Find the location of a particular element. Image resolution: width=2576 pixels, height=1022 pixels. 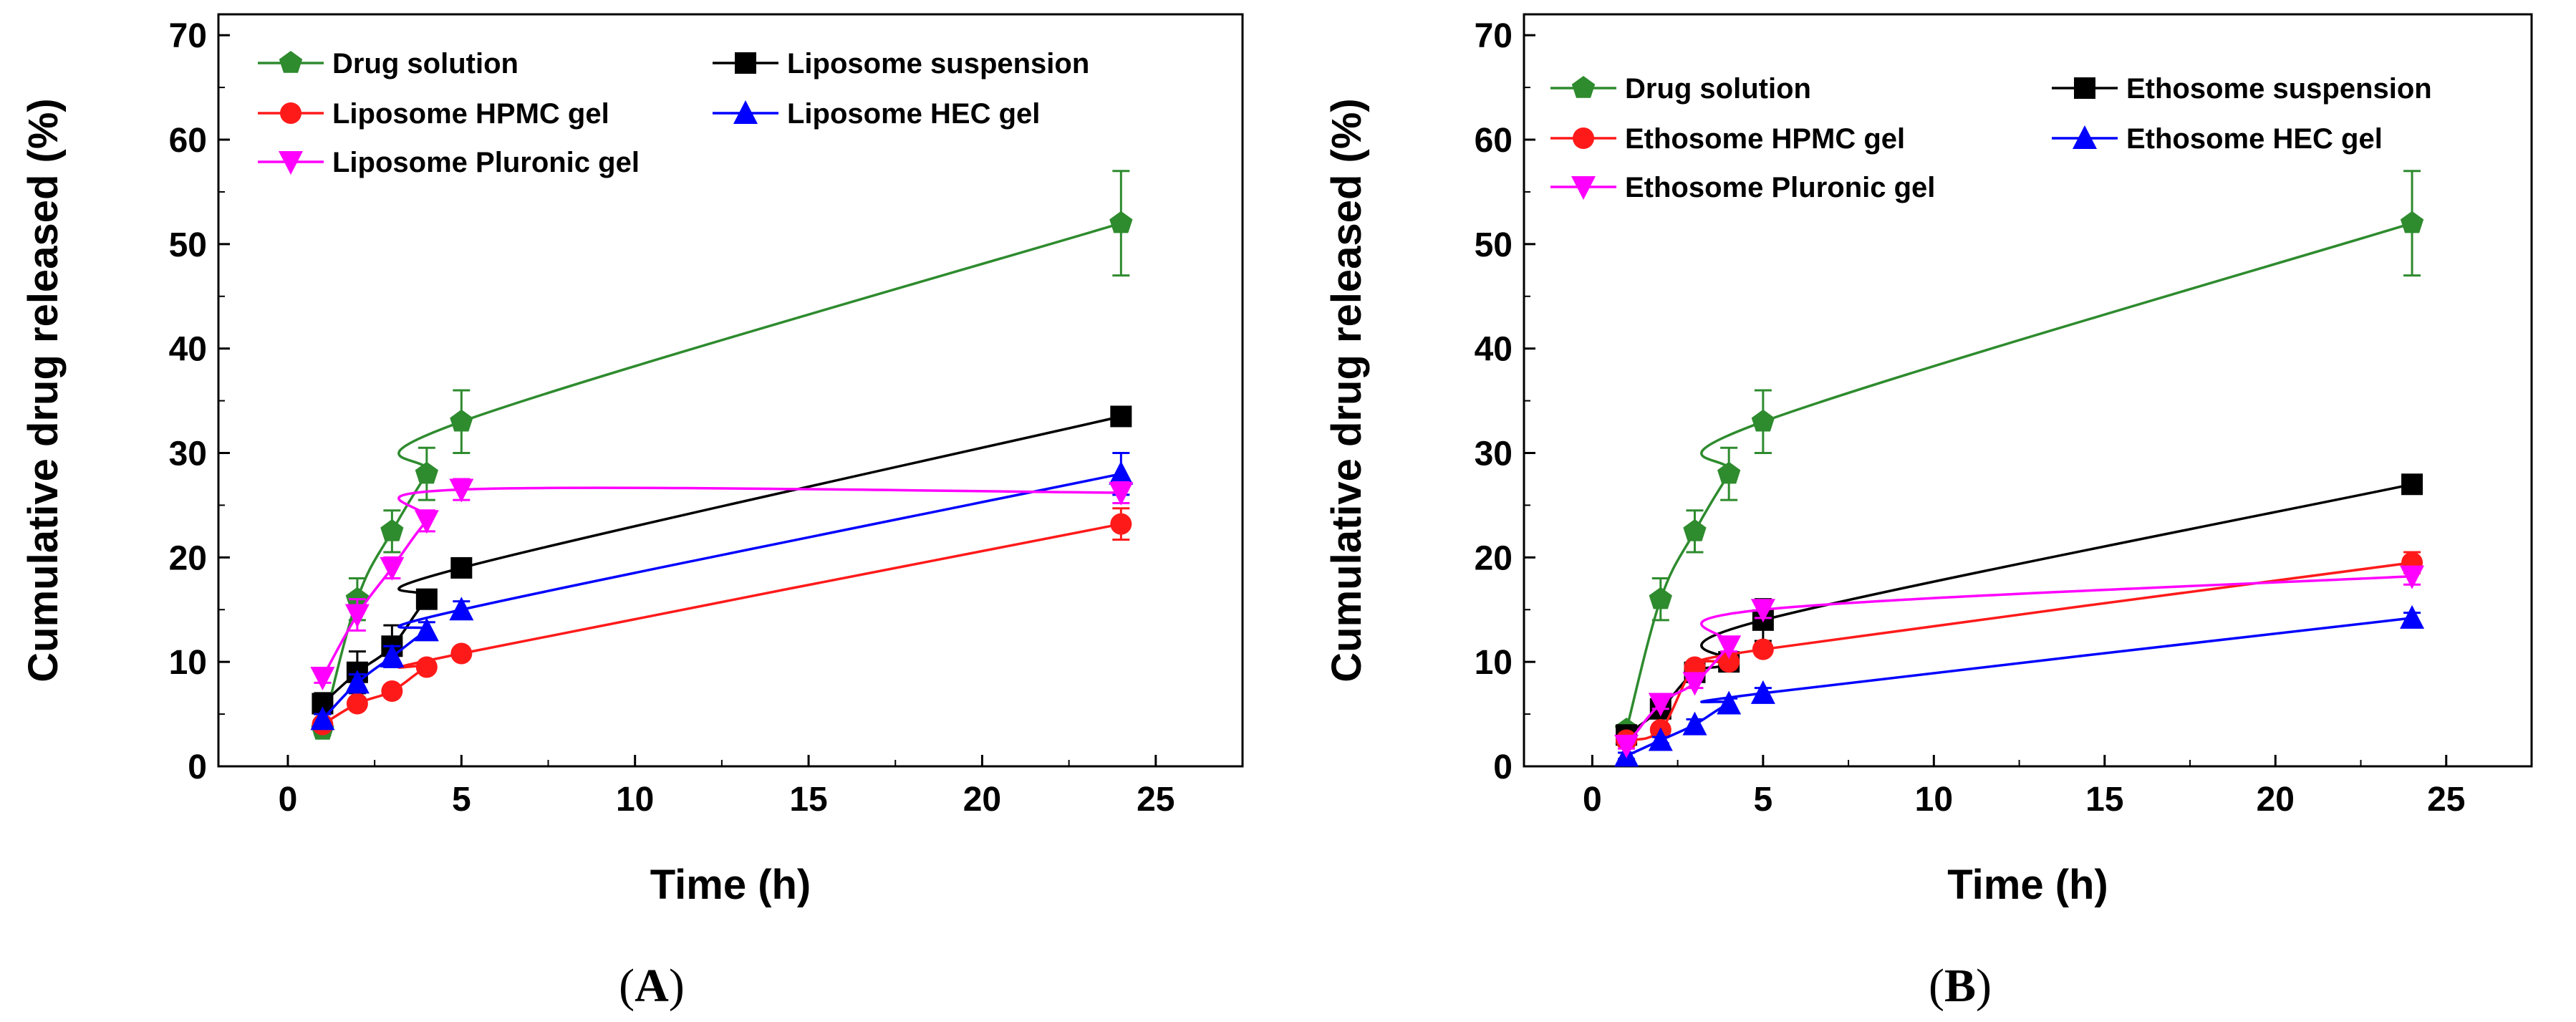

series-liposome-hec-gel is located at coordinates (722, 592).